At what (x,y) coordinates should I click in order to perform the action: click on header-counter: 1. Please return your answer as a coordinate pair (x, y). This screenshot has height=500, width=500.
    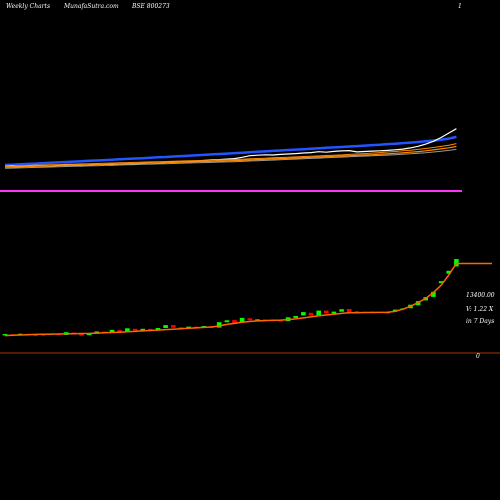
    Looking at the image, I should click on (460, 6).